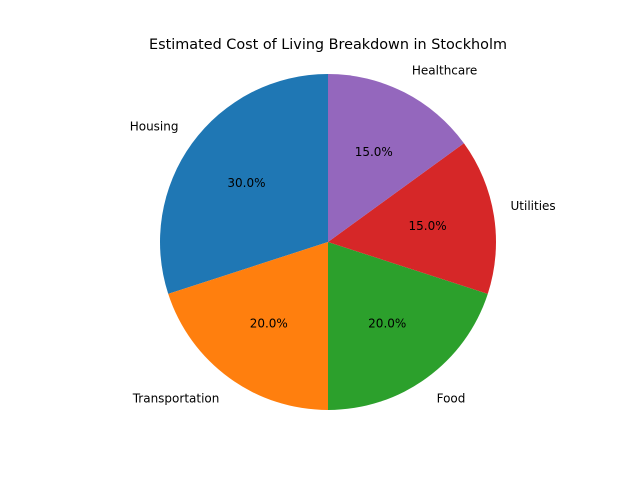 The width and height of the screenshot is (640, 480). I want to click on slice-label-food: Food, so click(451, 399).